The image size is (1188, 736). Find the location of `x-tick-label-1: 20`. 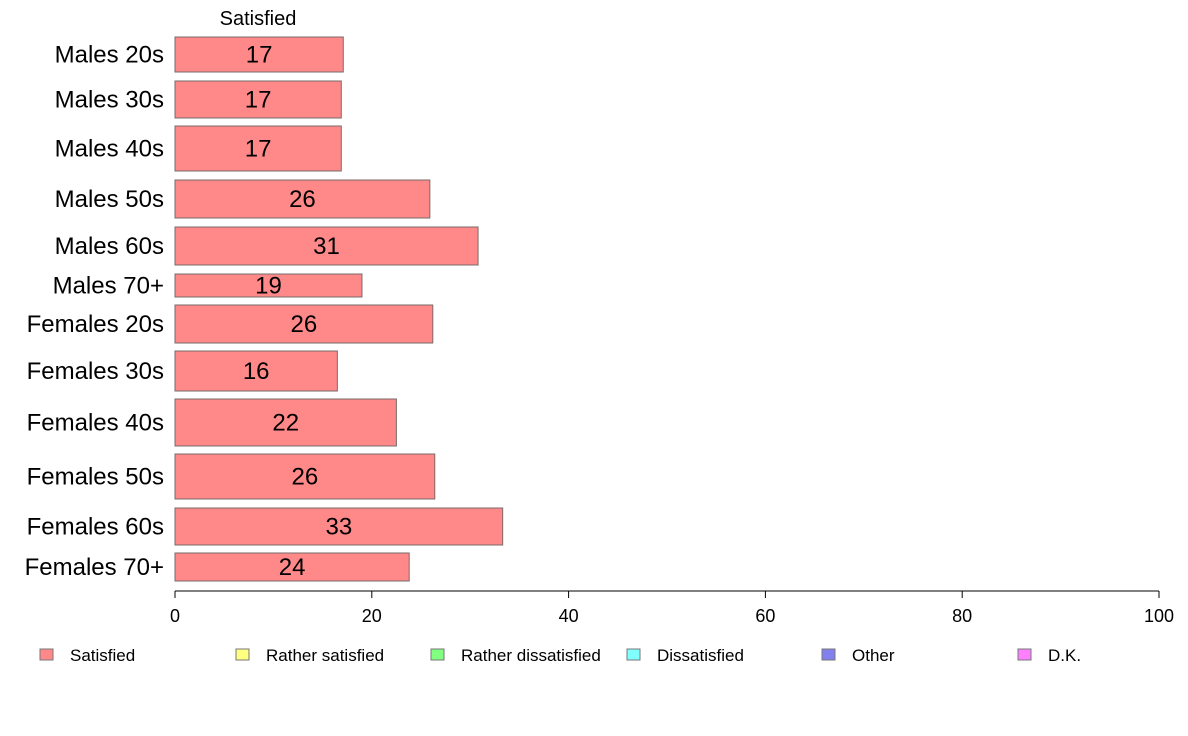

x-tick-label-1: 20 is located at coordinates (372, 616).